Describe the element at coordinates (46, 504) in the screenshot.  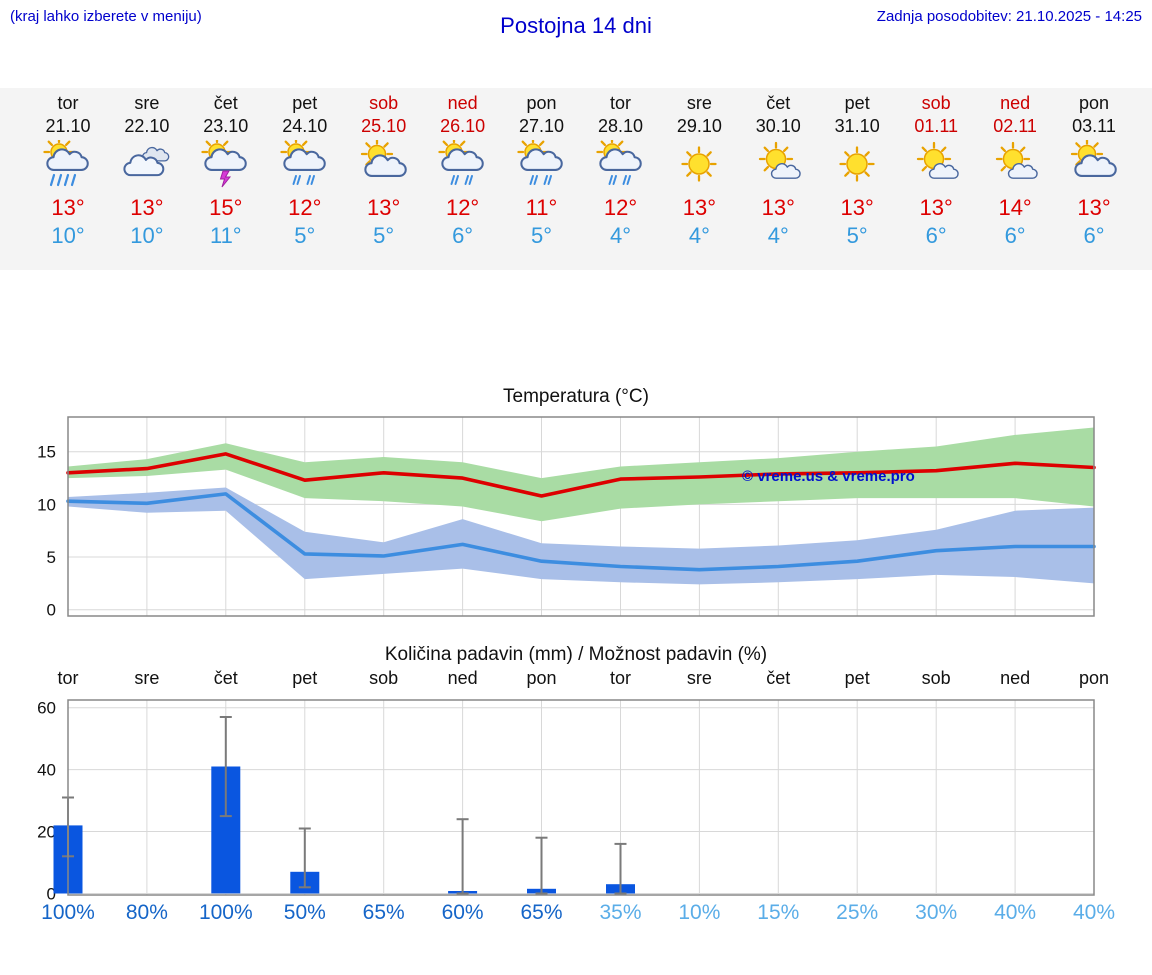
I see `svg-text: 10` at that location.